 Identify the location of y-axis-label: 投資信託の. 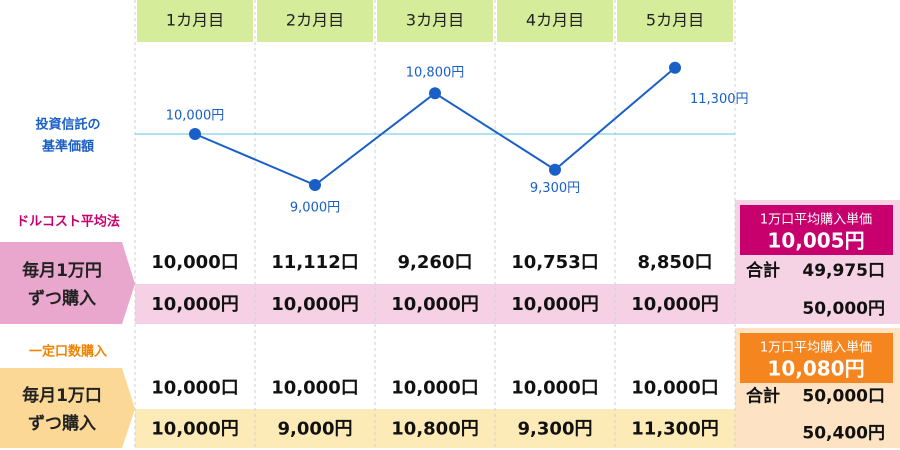
(67, 125).